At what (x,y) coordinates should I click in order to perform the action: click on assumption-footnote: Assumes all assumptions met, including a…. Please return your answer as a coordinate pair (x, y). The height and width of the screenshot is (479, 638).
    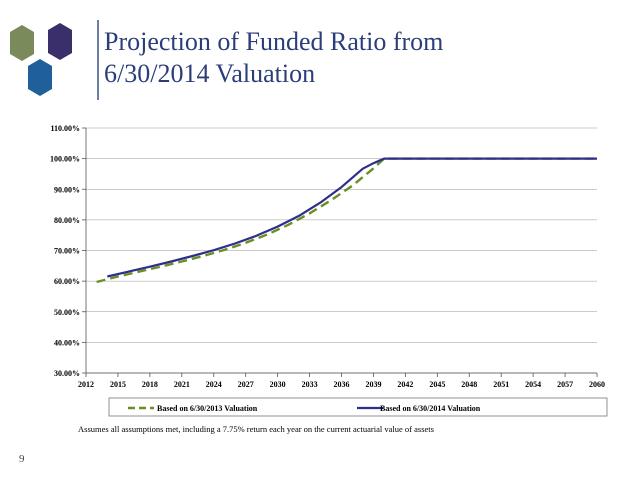
    Looking at the image, I should click on (256, 429).